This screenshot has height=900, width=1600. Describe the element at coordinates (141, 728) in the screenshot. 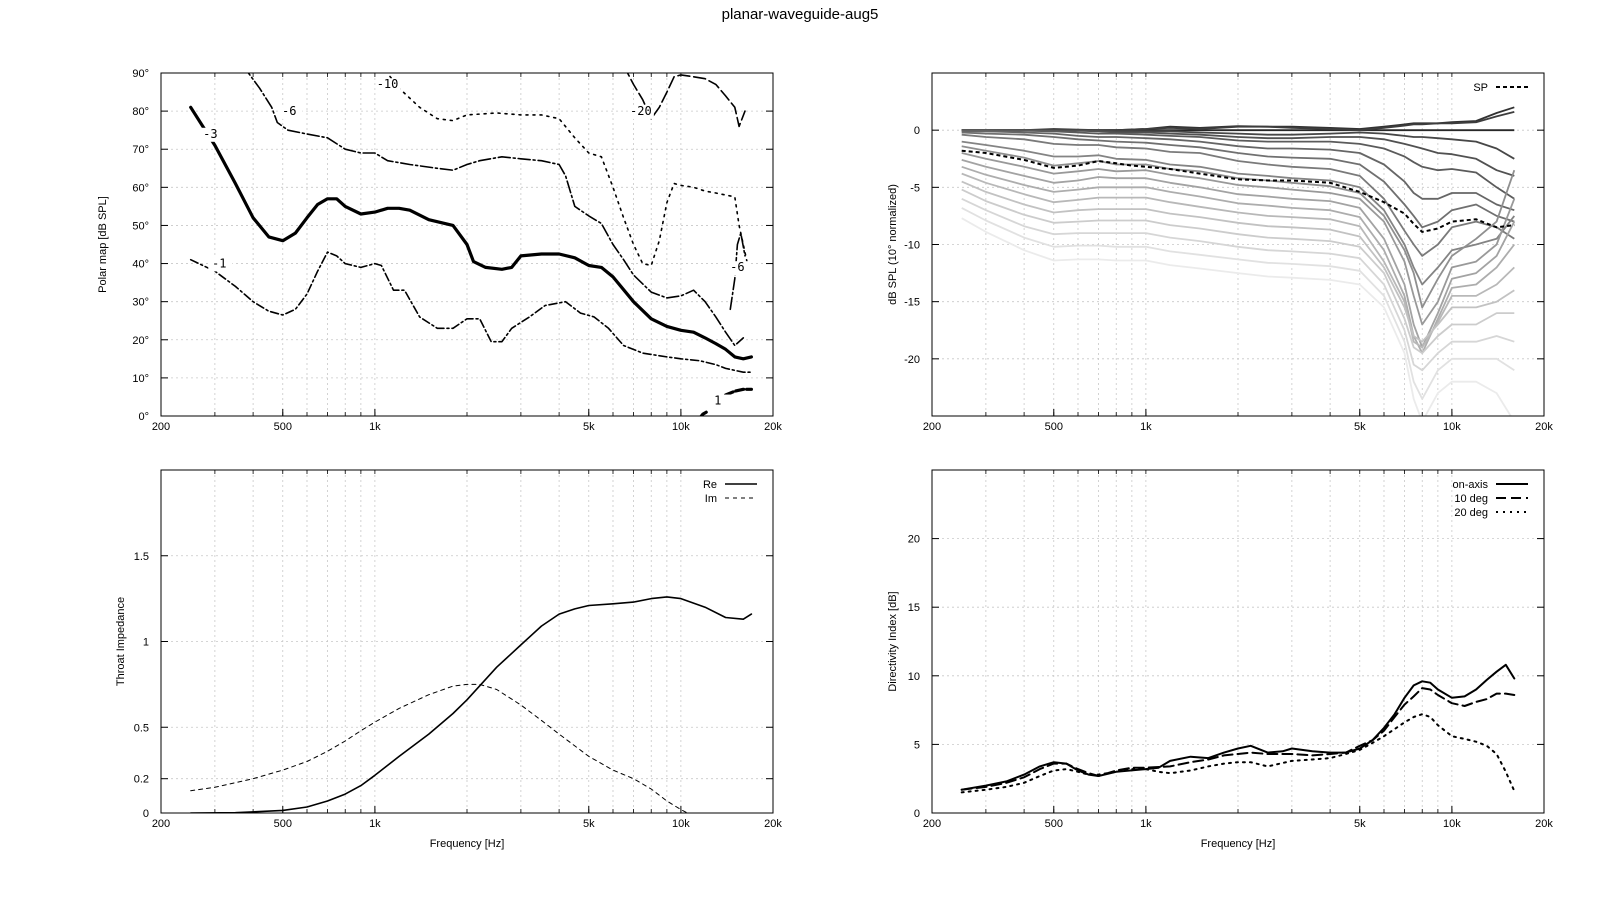

I see `y-tick-label: 0.5` at that location.